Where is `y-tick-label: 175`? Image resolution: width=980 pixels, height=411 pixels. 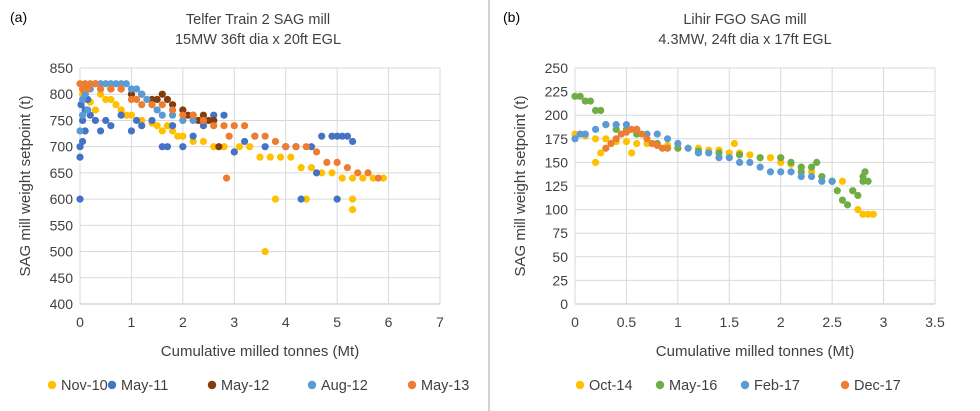 y-tick-label: 175 is located at coordinates (557, 139).